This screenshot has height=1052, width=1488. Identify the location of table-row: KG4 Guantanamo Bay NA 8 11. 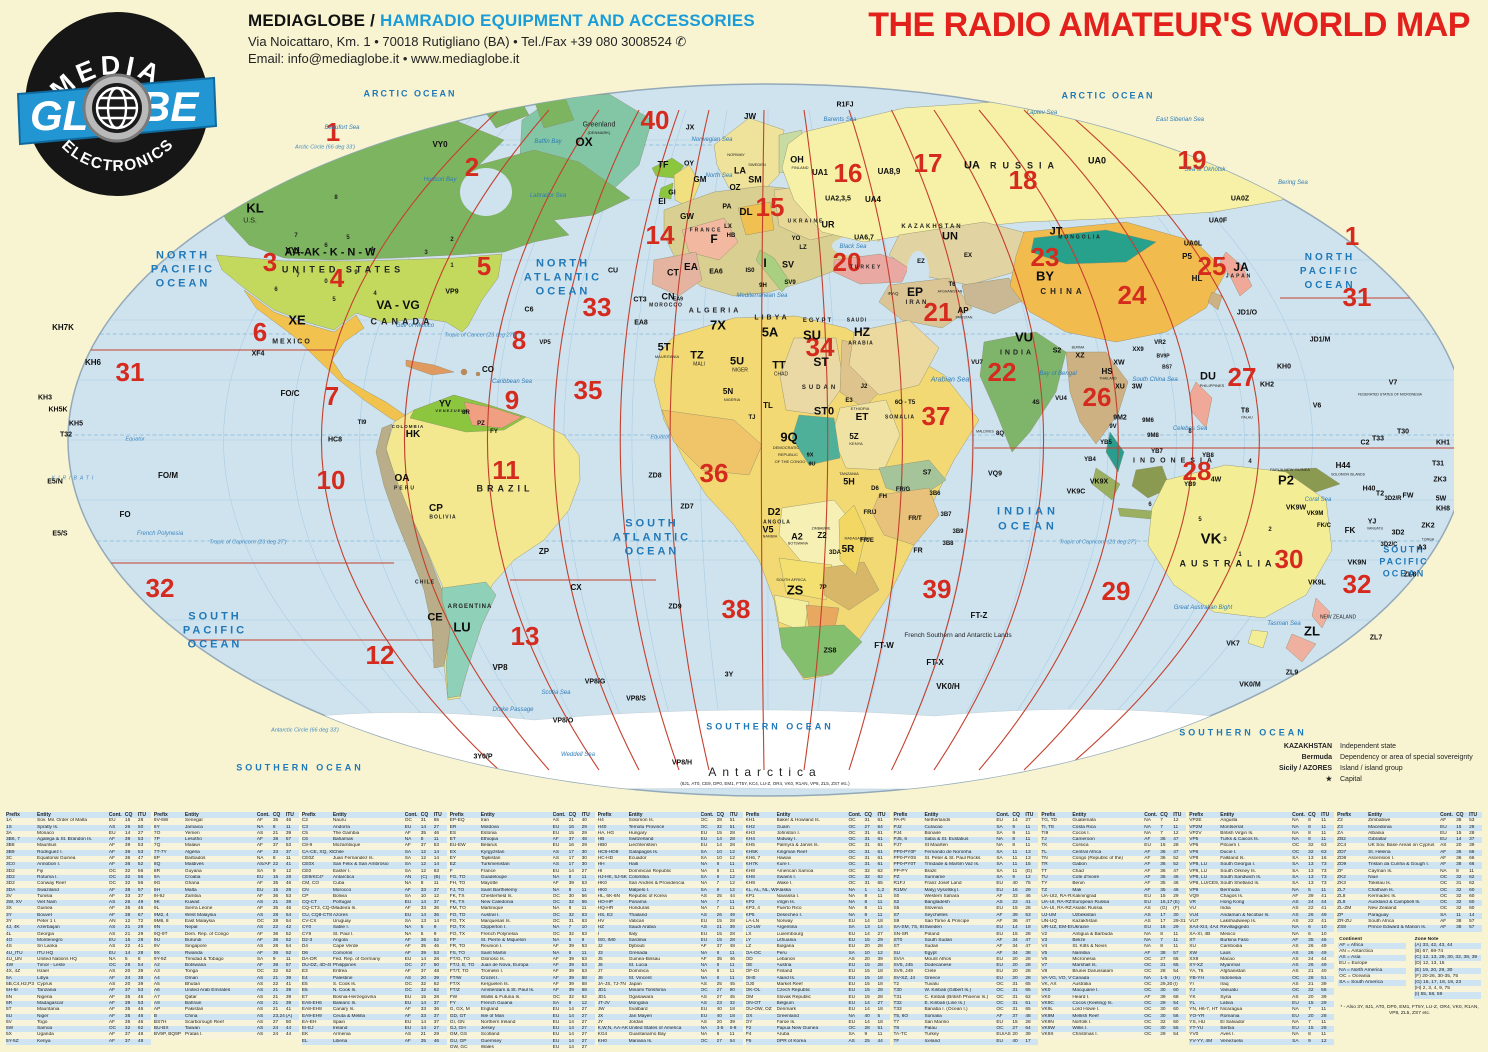
(670, 1035).